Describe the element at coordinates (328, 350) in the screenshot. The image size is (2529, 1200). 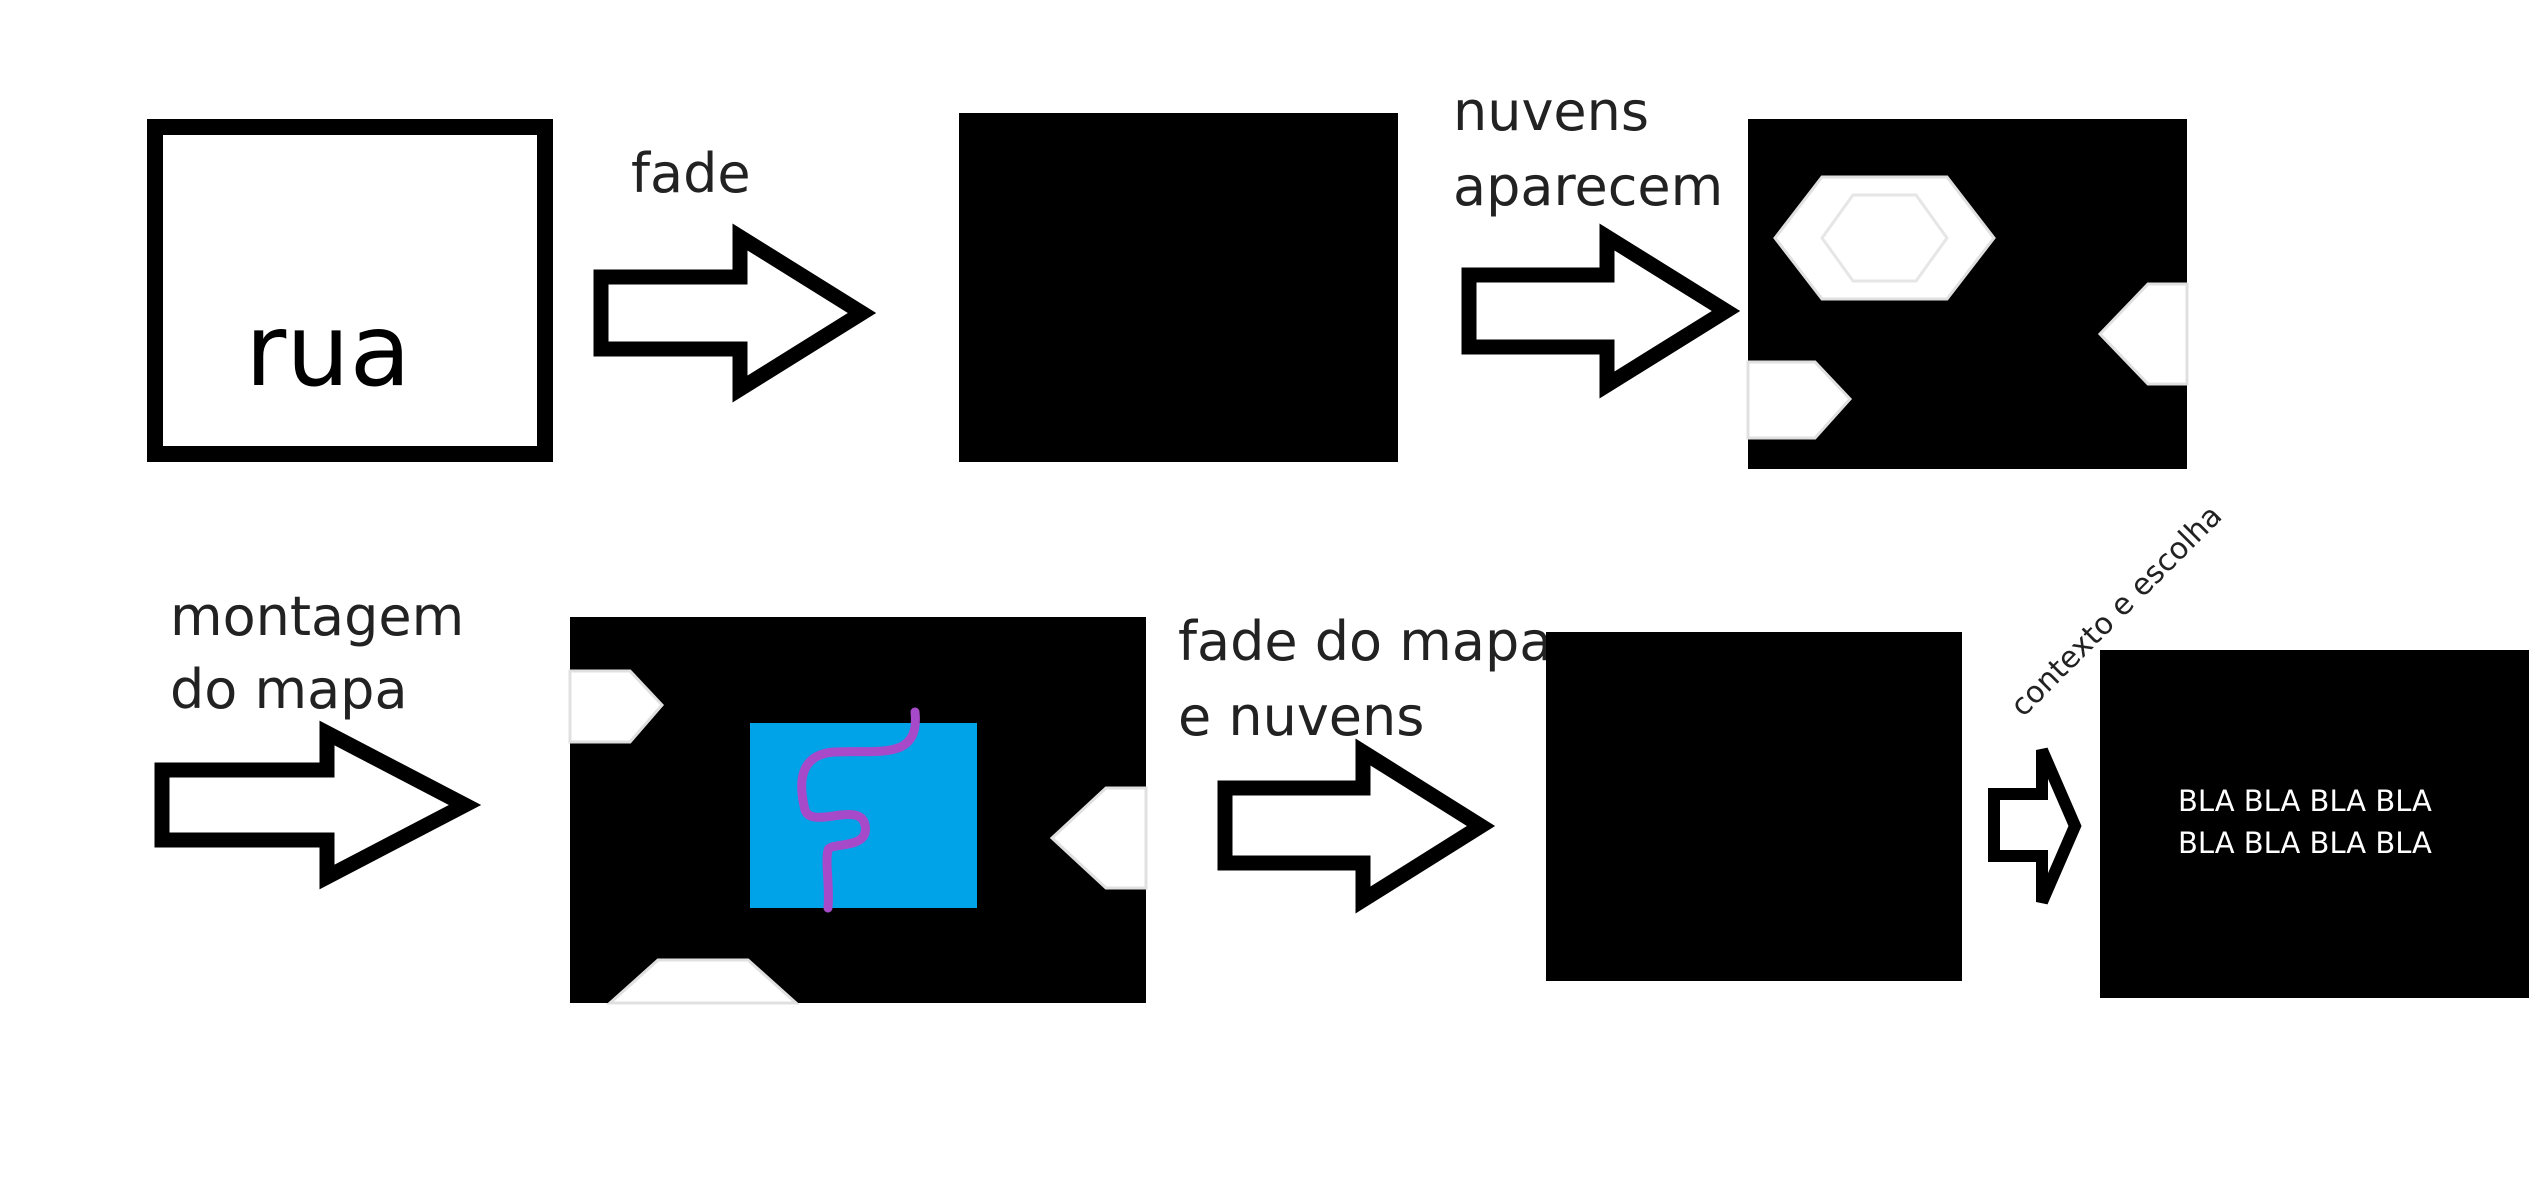
I see `street-label: rua` at that location.